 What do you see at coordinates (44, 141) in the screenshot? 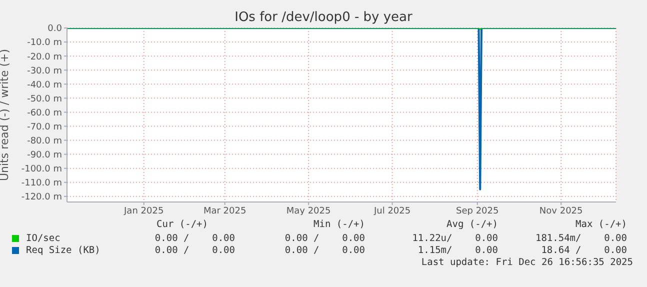
I see `y-tick-label: -80.0 m` at bounding box center [44, 141].